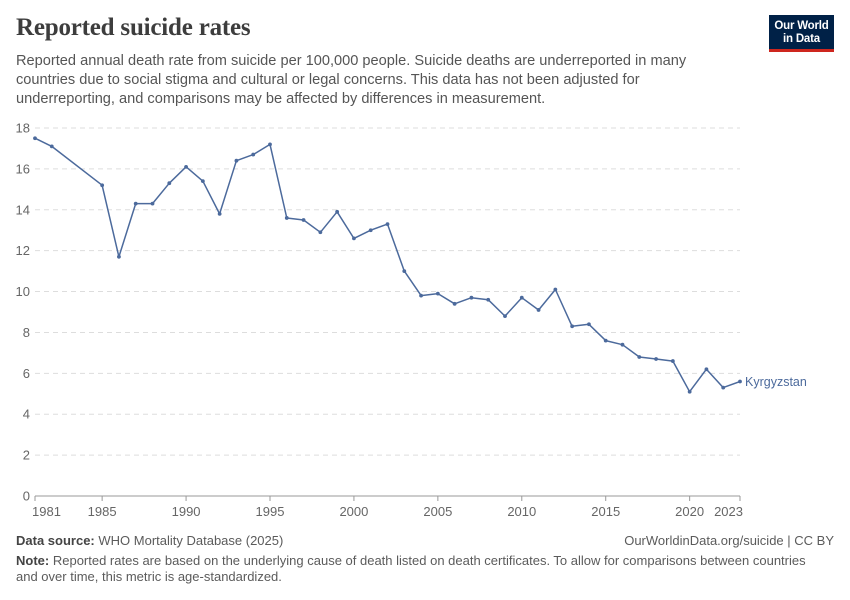 The image size is (850, 600). I want to click on y-tick-label: 14, so click(23, 209).